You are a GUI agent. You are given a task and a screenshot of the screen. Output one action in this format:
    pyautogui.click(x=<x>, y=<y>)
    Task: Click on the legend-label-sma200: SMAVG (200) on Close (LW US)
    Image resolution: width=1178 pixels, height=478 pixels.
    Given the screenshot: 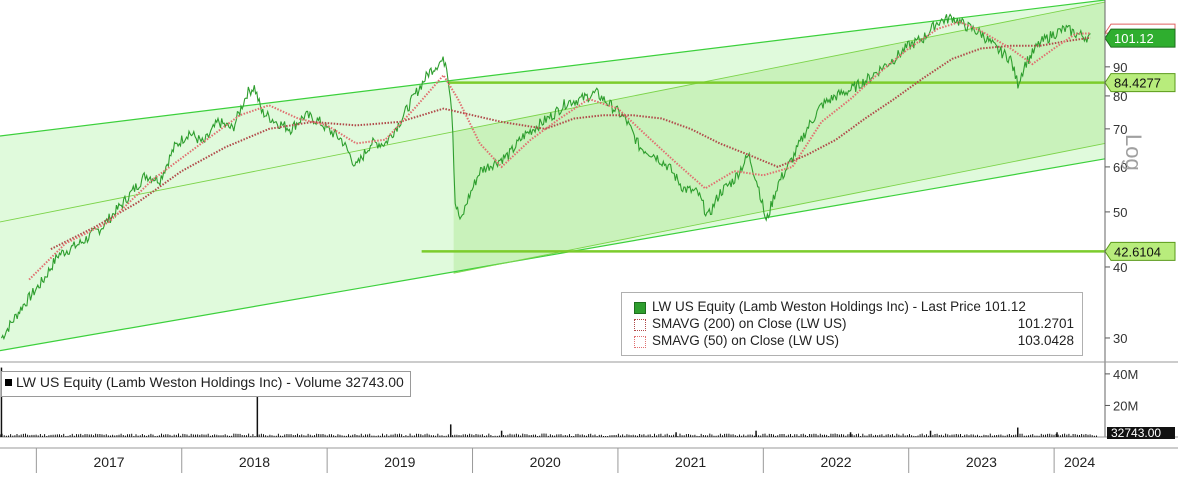 What is the action you would take?
    pyautogui.click(x=749, y=323)
    